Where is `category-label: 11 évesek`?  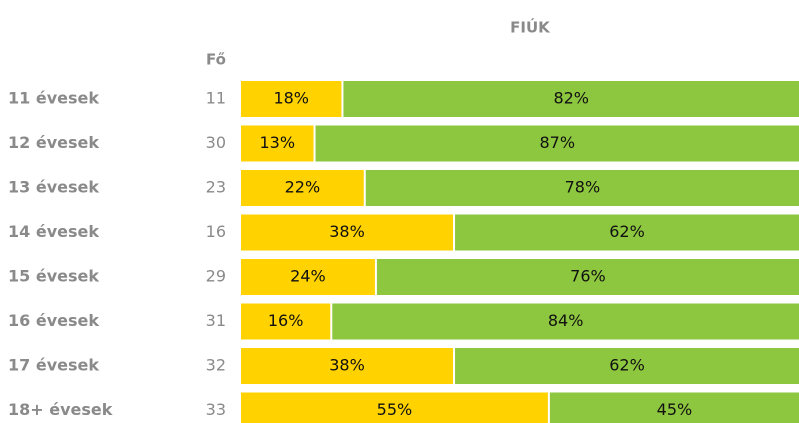
category-label: 11 évesek is located at coordinates (53, 98).